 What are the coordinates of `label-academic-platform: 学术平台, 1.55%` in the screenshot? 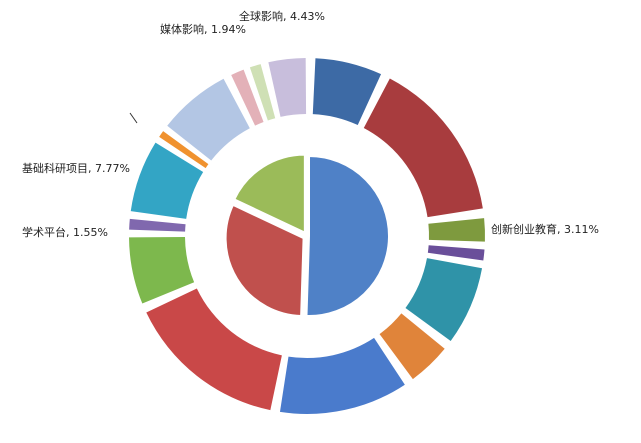 It's located at (65, 232).